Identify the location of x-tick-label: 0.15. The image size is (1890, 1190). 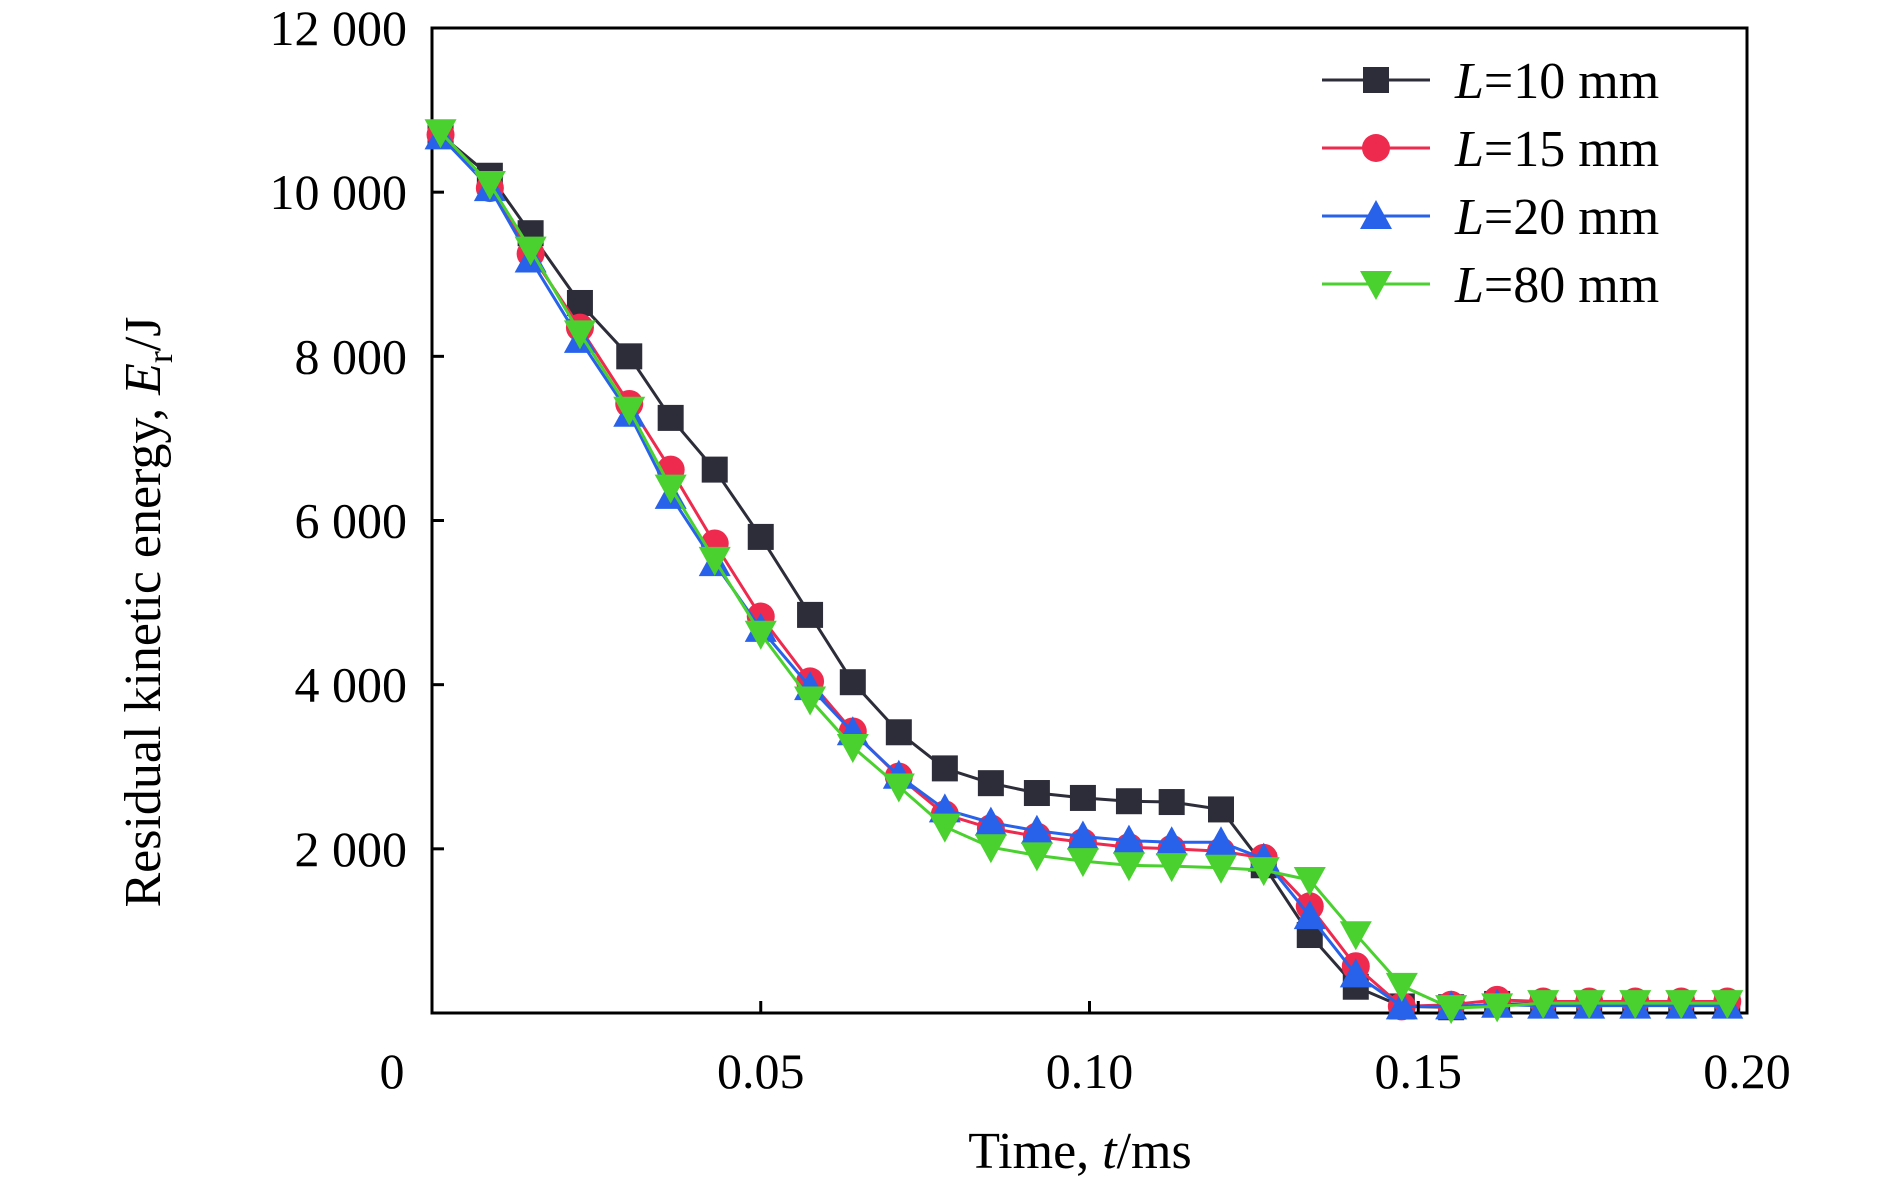
(1419, 1071).